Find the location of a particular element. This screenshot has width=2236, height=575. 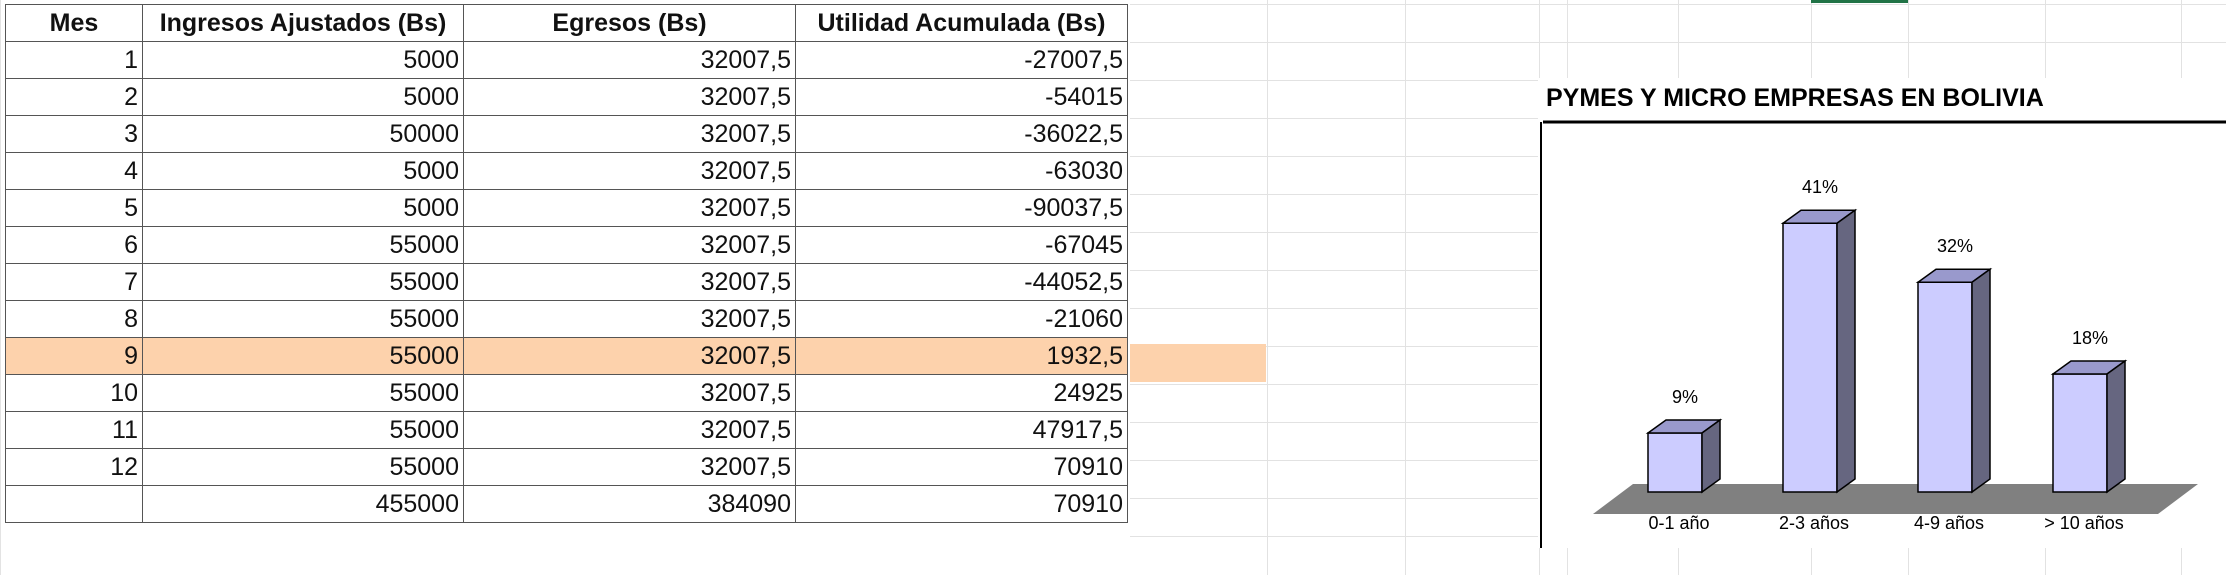

table-row: 12 55000 32007,5 70910 is located at coordinates (566, 467).